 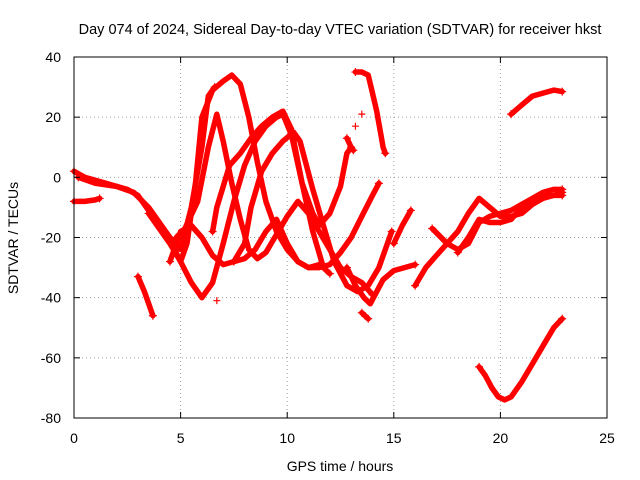 I want to click on y-tick-label: -80, so click(x=51, y=418).